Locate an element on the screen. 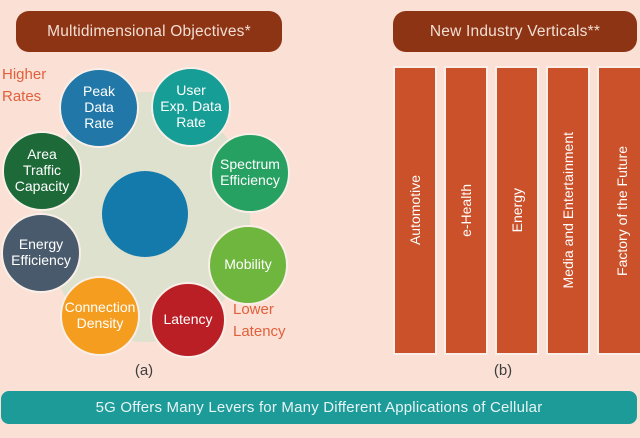  bar-factory-of-the-future: Factory of the Future is located at coordinates (618, 210).